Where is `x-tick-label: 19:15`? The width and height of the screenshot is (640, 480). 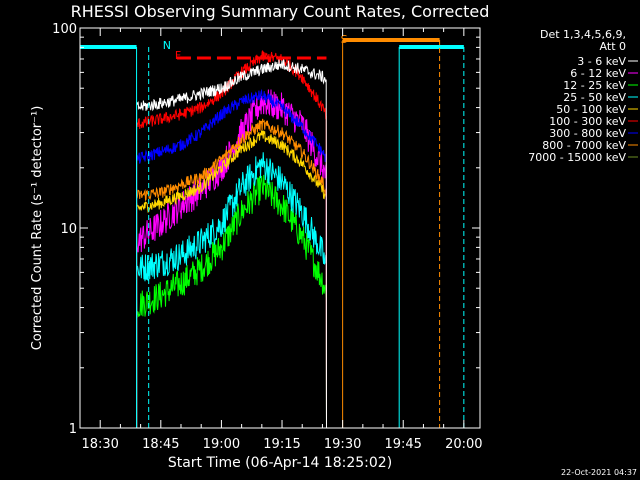
x-tick-label: 19:15 is located at coordinates (281, 444).